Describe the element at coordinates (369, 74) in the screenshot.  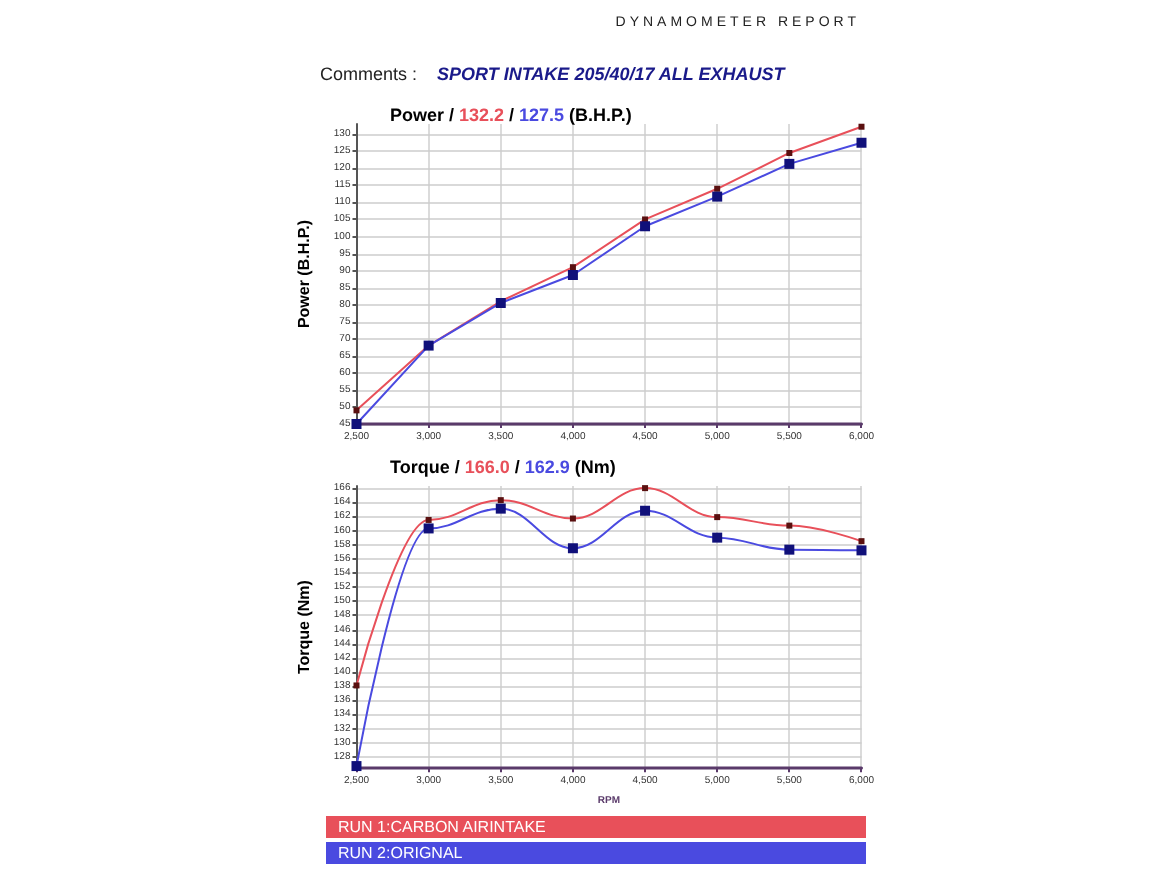
I see `text: Comments :` at that location.